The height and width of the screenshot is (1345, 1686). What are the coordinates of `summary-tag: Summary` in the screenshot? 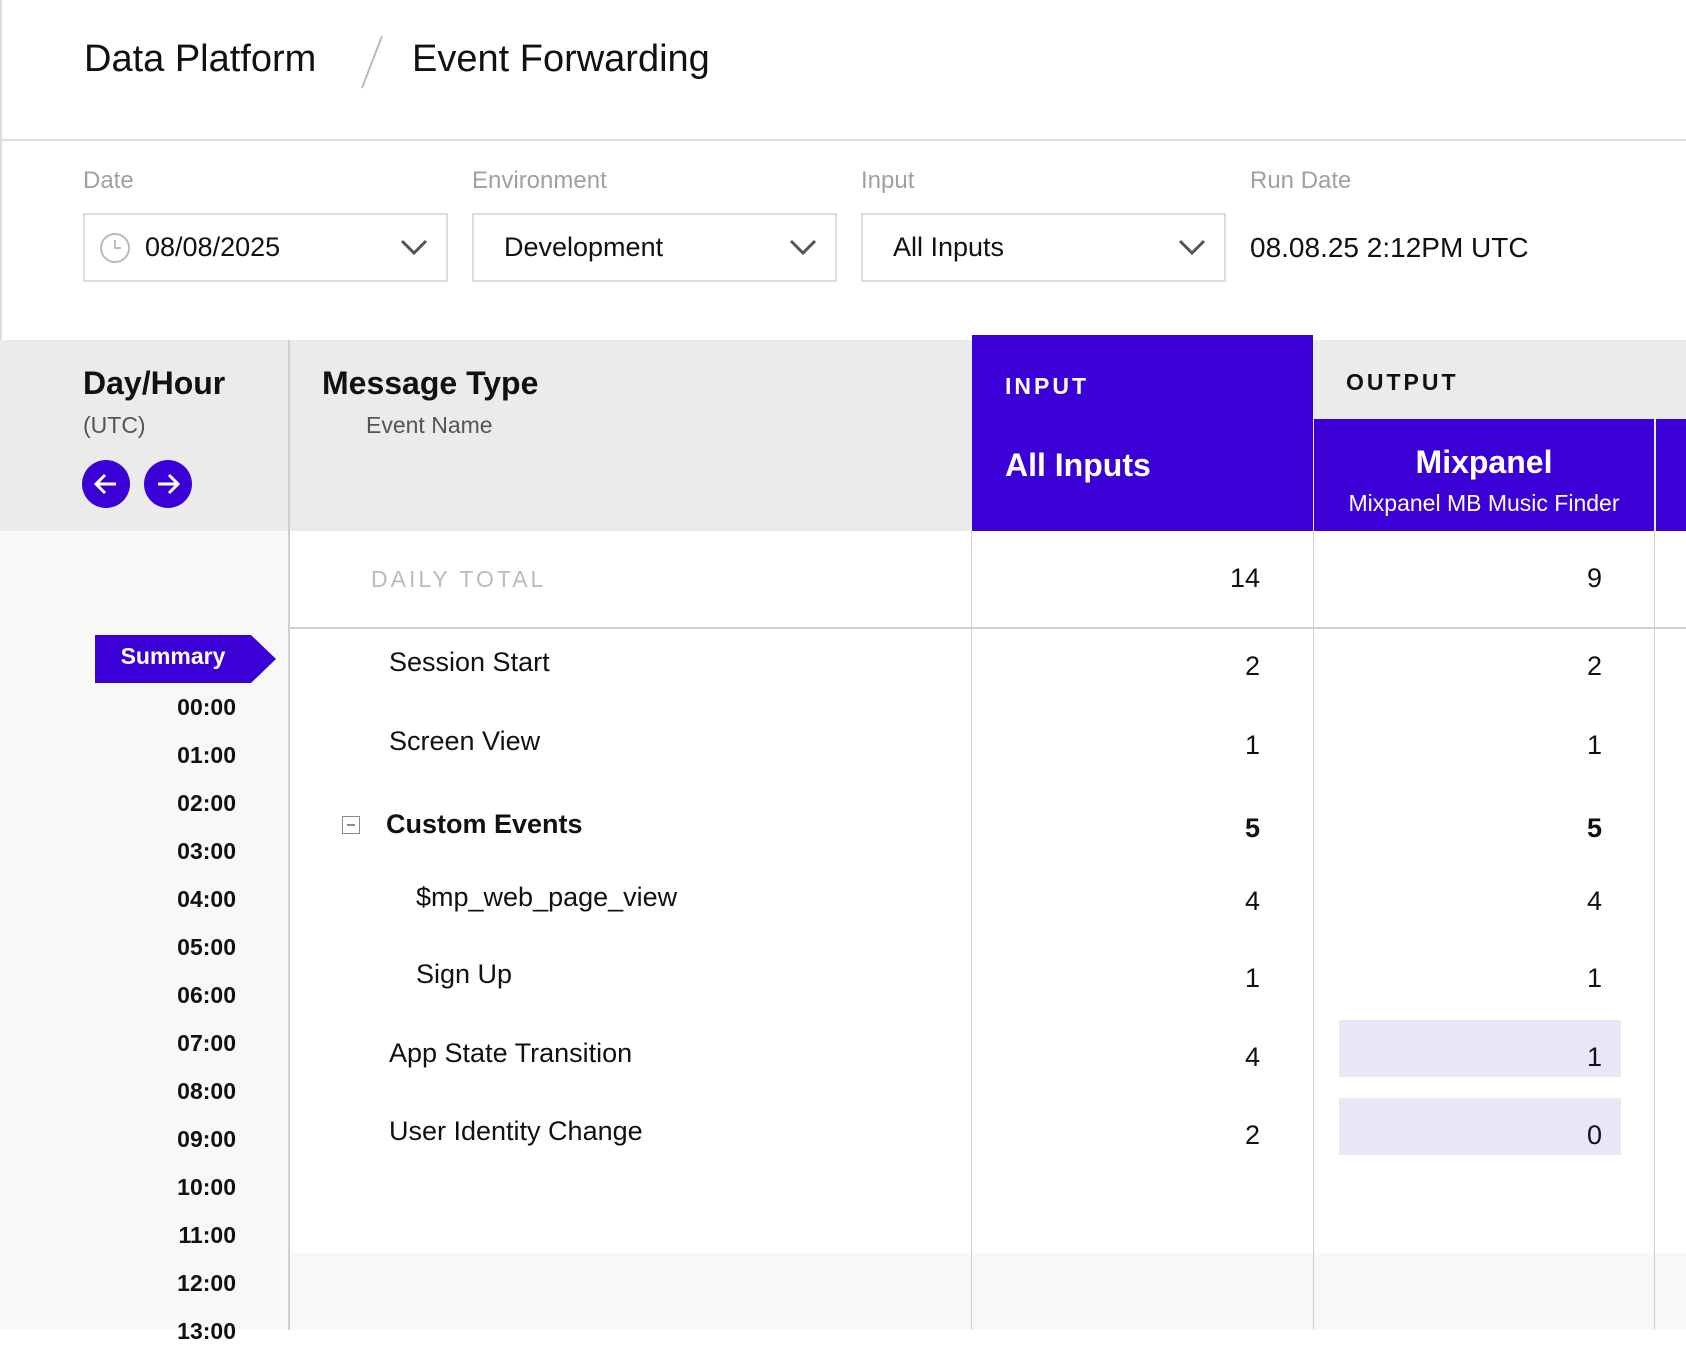 It's located at (173, 656).